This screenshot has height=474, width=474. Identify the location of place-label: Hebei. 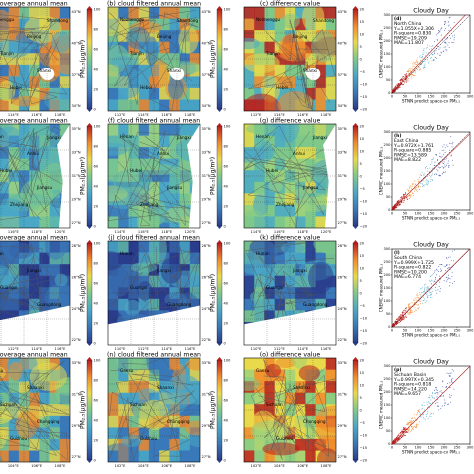
(16, 87).